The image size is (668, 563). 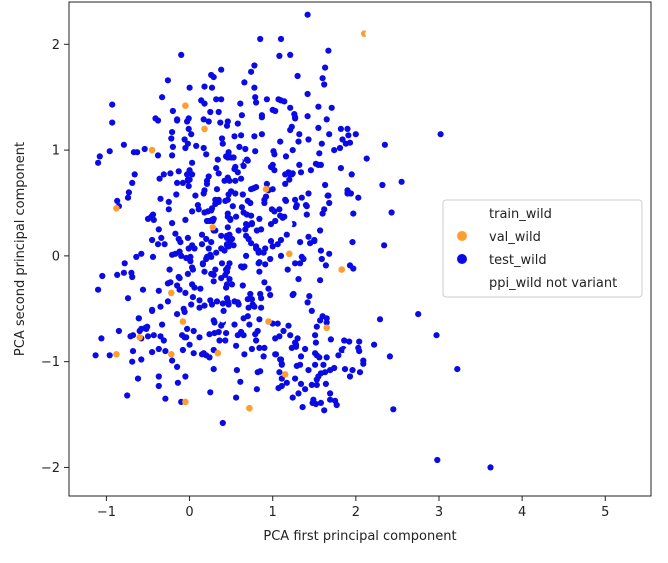 What do you see at coordinates (20, 249) in the screenshot?
I see `y-axis-title: PCA second principal component` at bounding box center [20, 249].